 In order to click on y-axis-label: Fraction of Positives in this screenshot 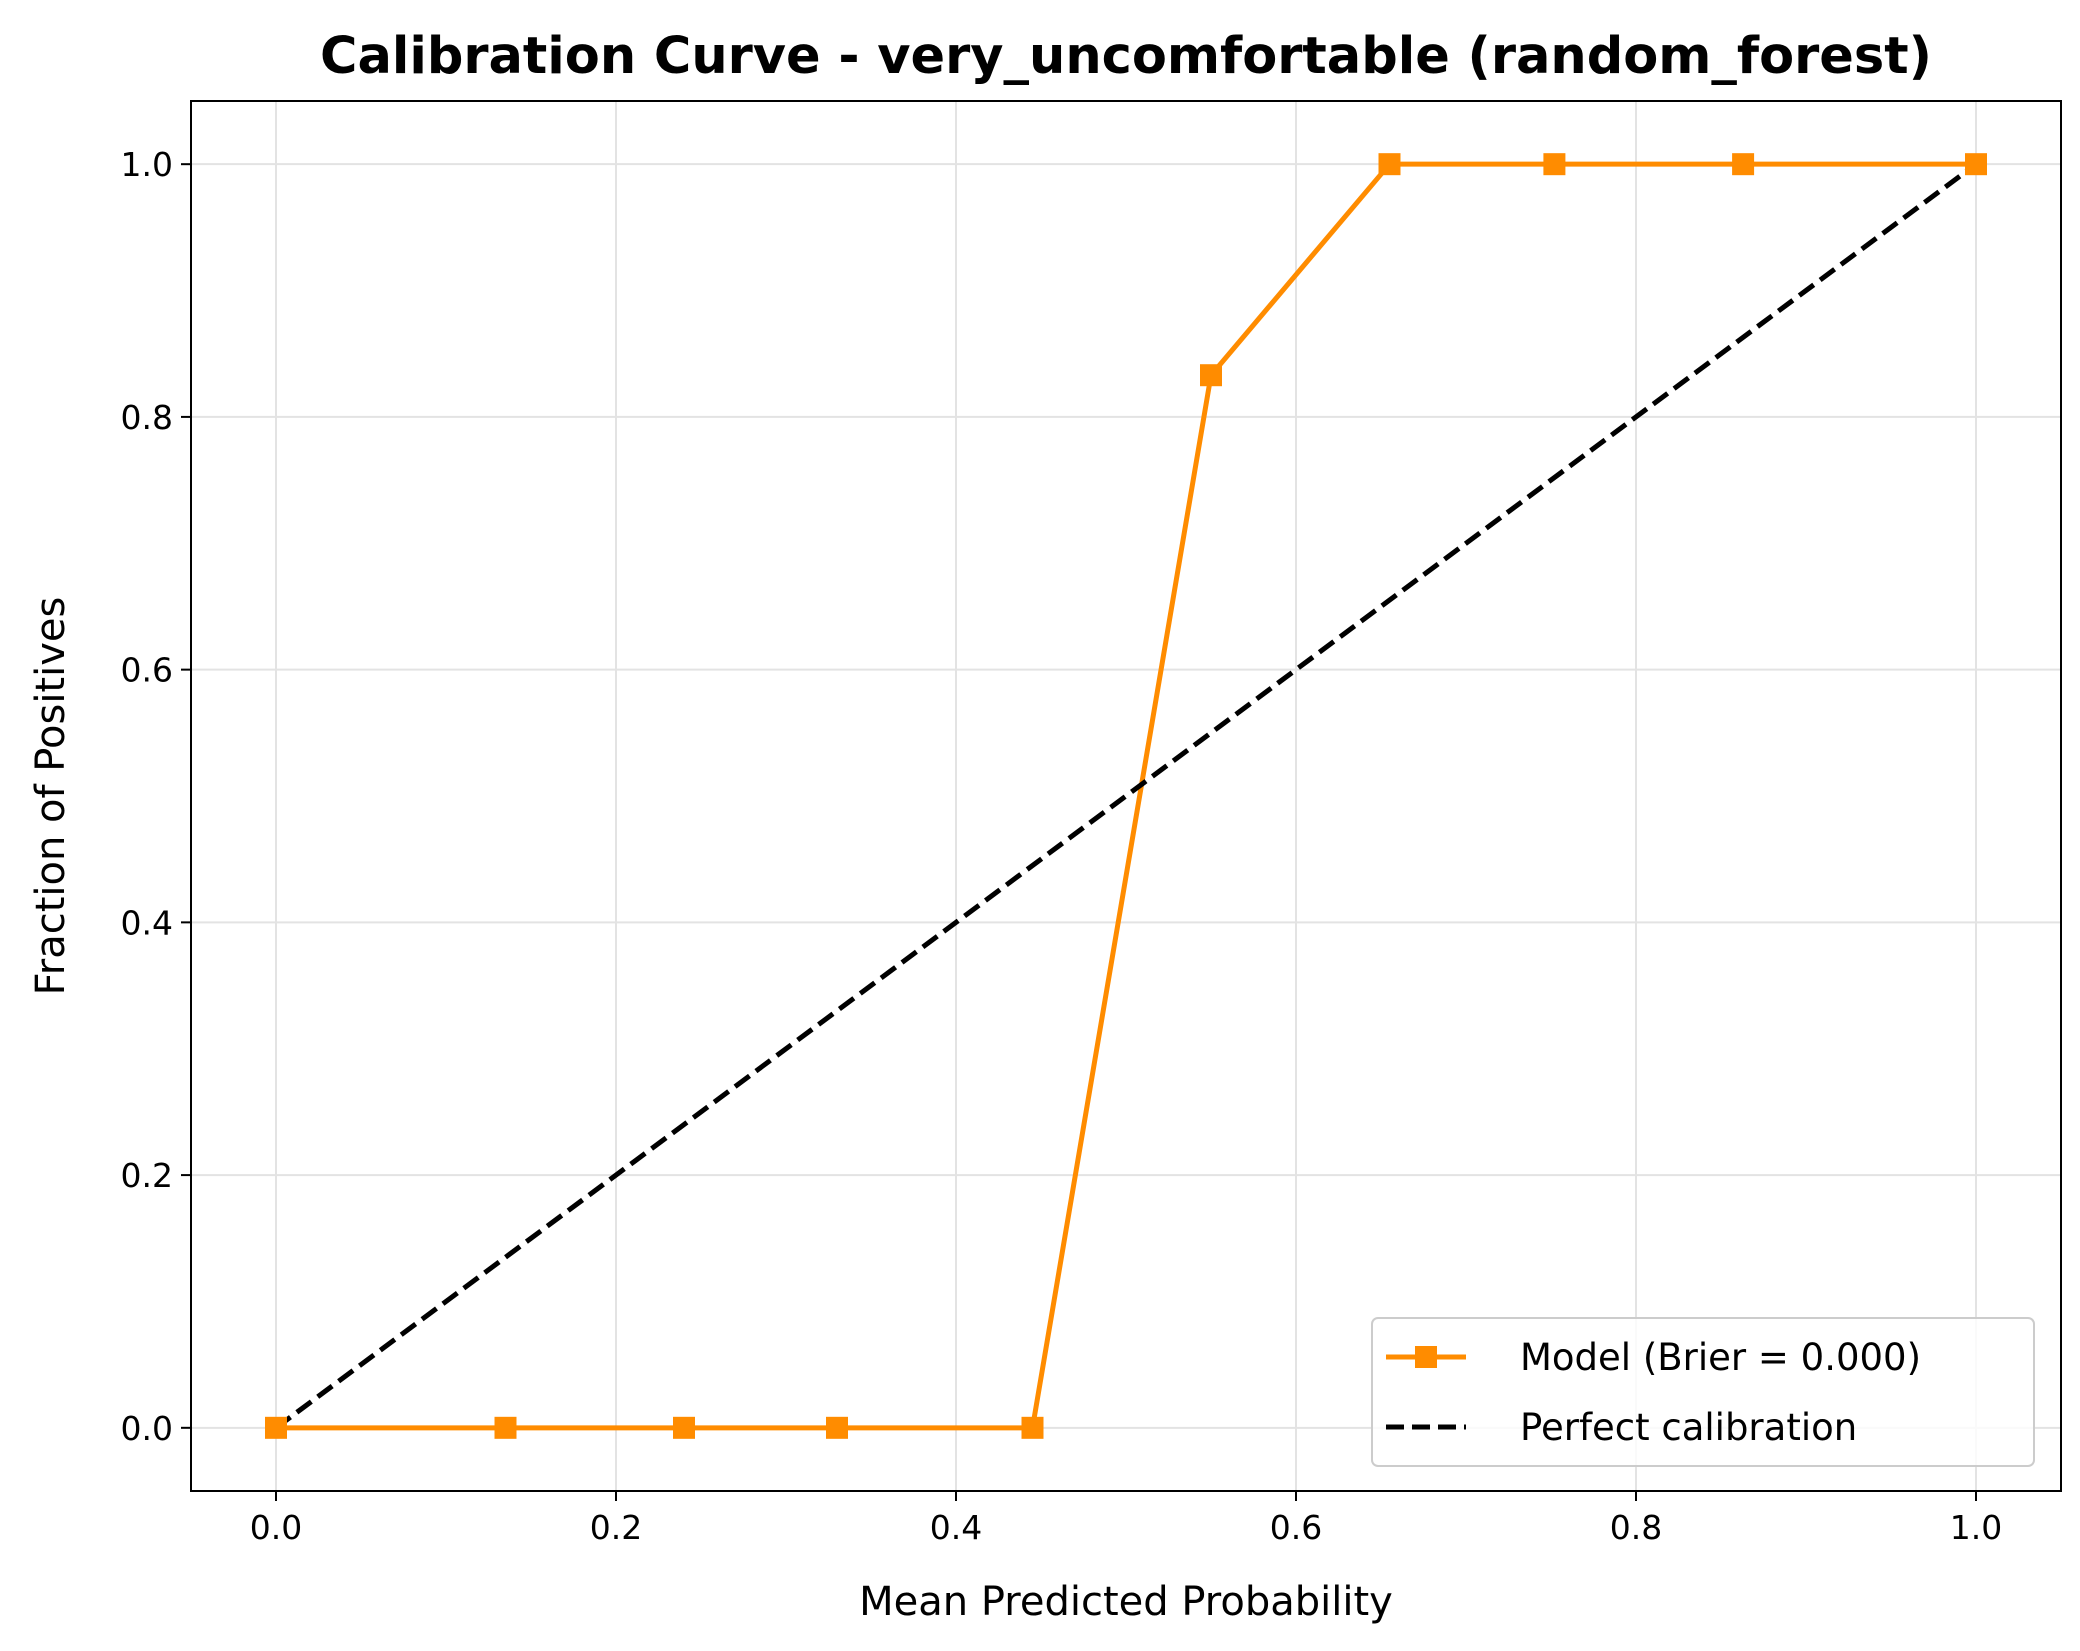, I will do `click(51, 796)`.